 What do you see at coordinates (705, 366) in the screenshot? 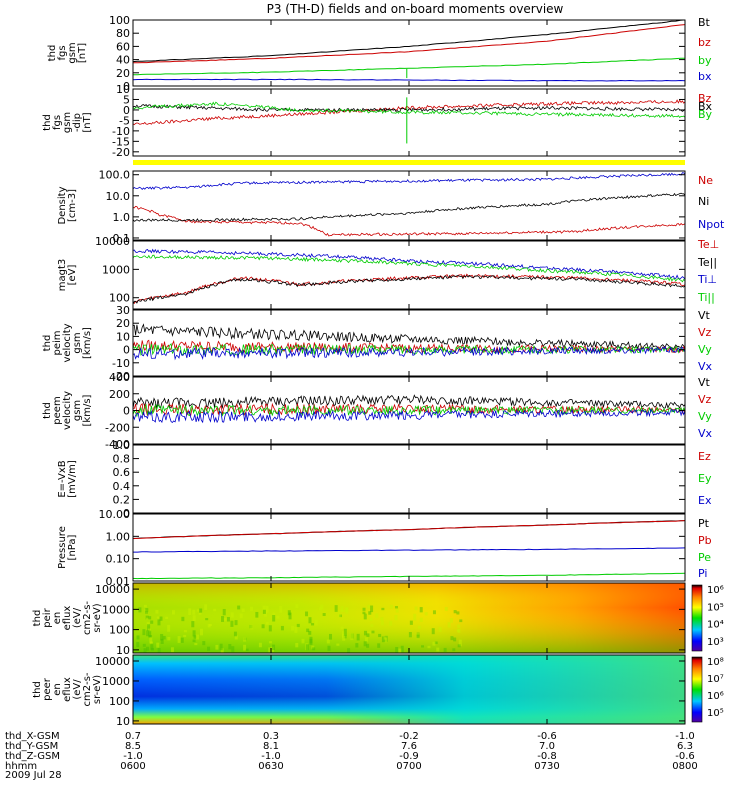
I see `legend-label: Vx` at bounding box center [705, 366].